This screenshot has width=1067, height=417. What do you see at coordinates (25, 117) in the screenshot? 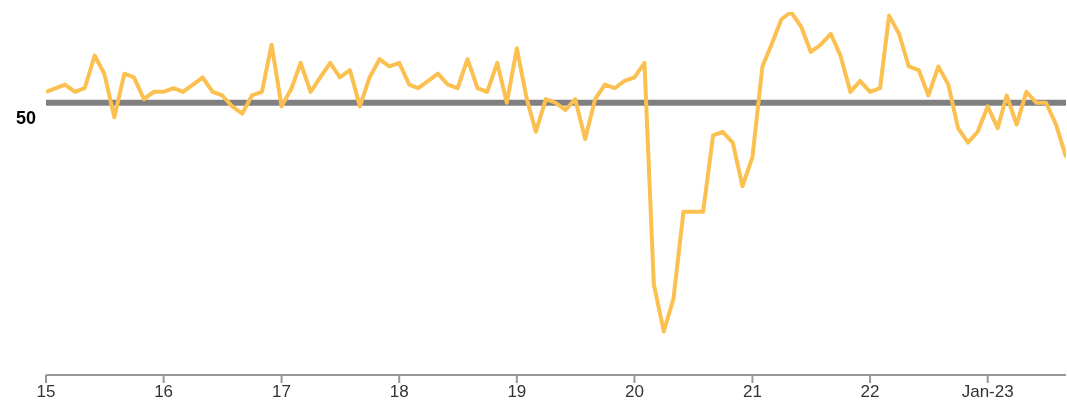
I see `text: 50` at bounding box center [25, 117].